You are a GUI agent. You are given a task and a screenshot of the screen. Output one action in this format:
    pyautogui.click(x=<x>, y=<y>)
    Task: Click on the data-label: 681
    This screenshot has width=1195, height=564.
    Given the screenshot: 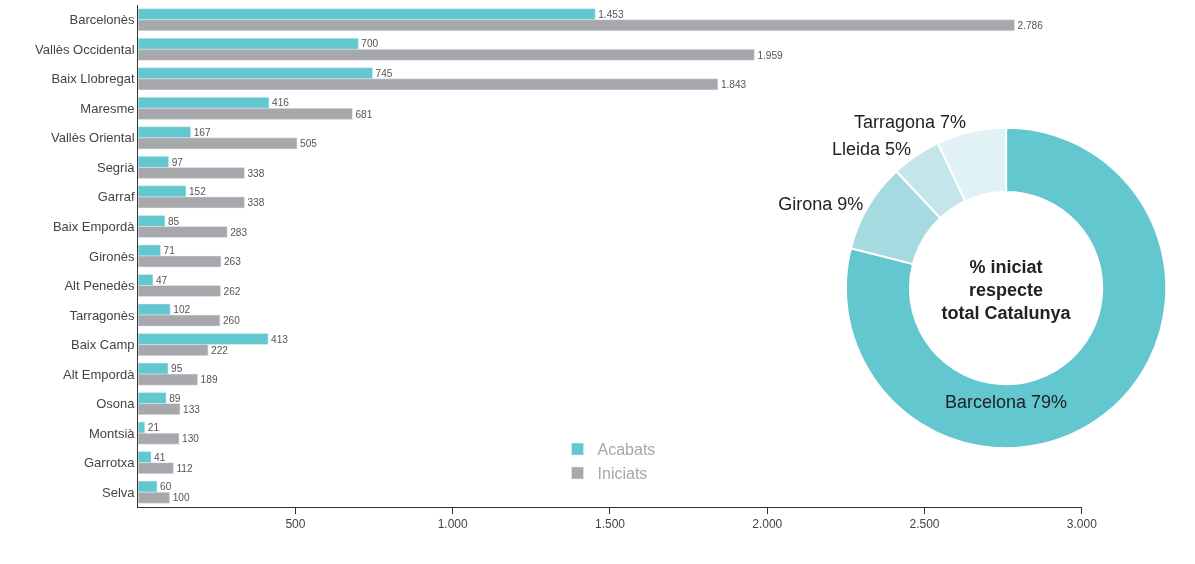 What is the action you would take?
    pyautogui.click(x=364, y=114)
    